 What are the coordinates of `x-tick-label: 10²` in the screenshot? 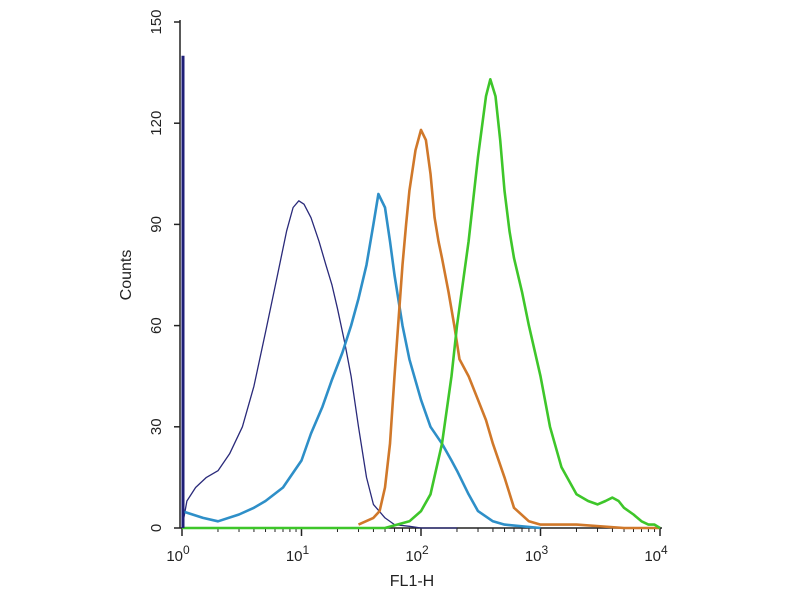 It's located at (417, 554).